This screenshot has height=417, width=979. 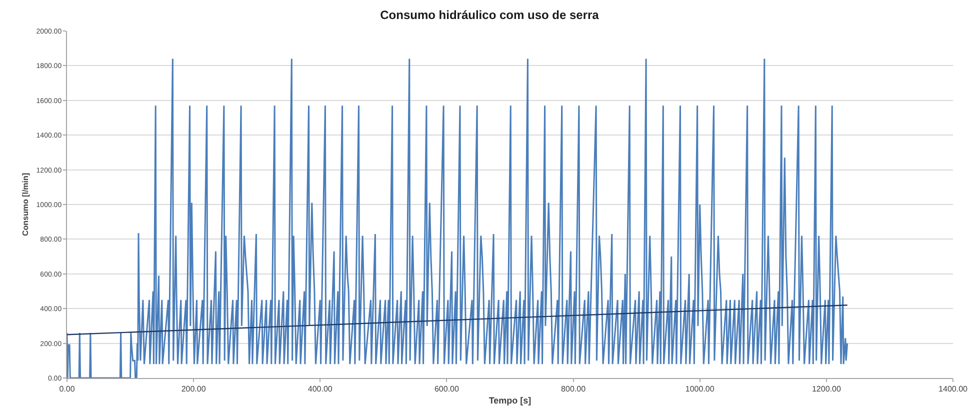 What do you see at coordinates (67, 389) in the screenshot?
I see `x-tick-label: 0.00` at bounding box center [67, 389].